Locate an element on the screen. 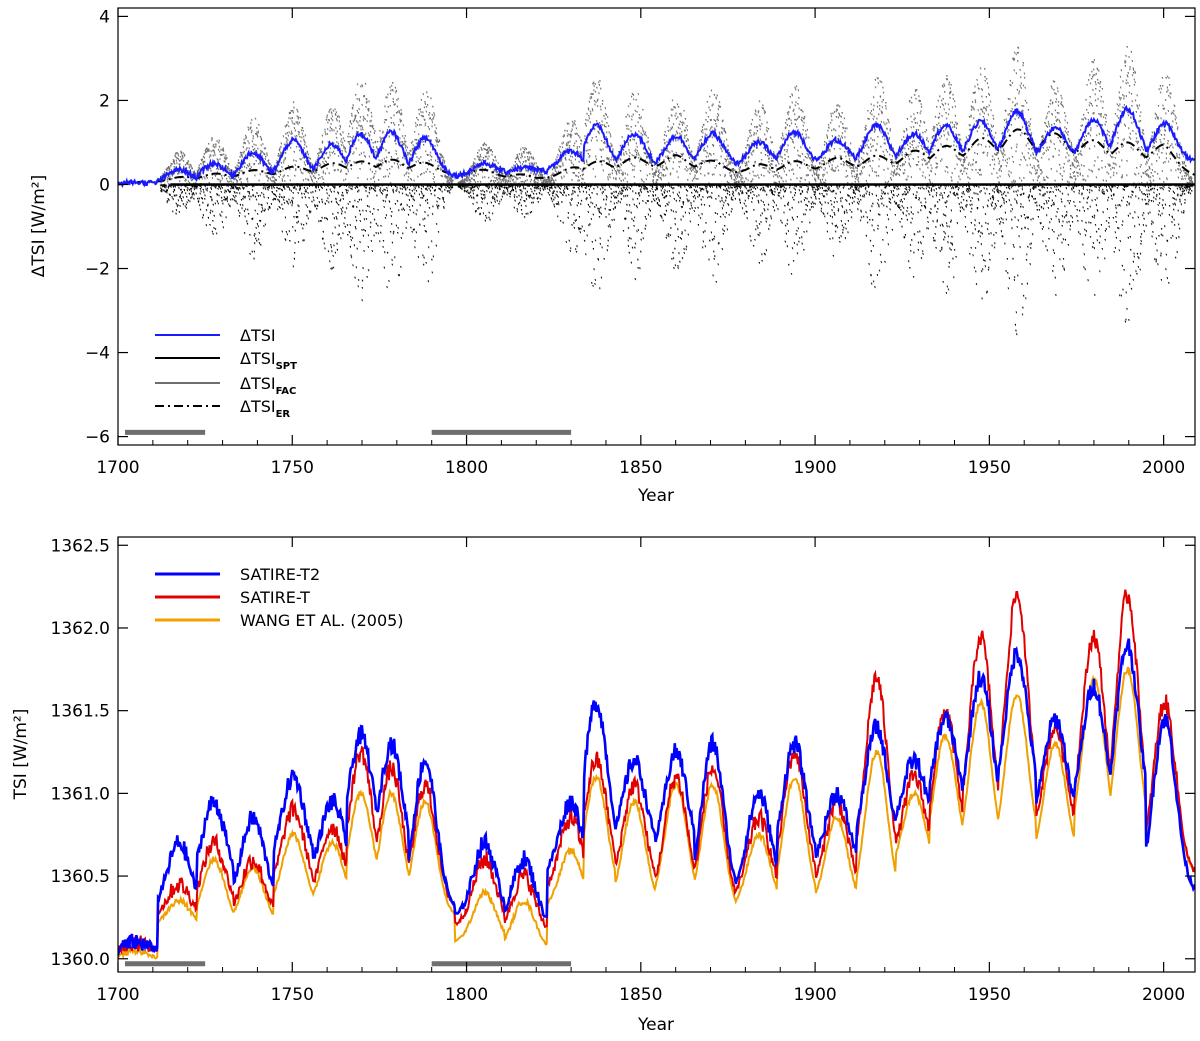  bottom-legend: SATIRE-T2 SATIRE-T WANG ET AL. (2005) is located at coordinates (279, 597).